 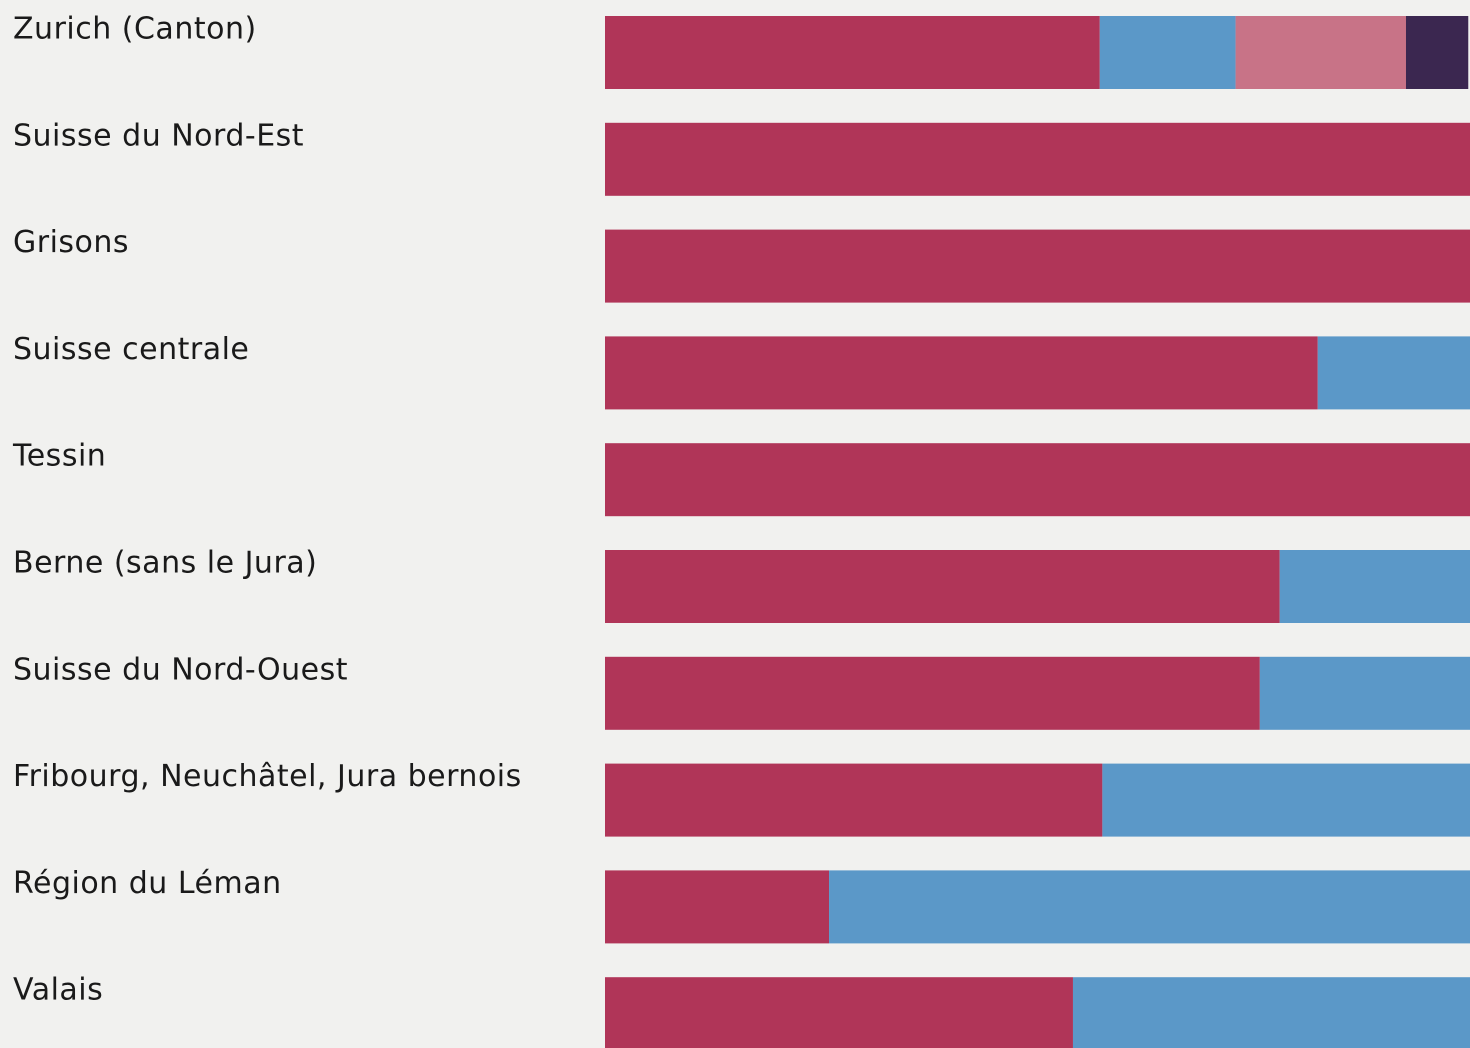 I want to click on category-label: Suisse du Nord-Est, so click(x=158, y=135).